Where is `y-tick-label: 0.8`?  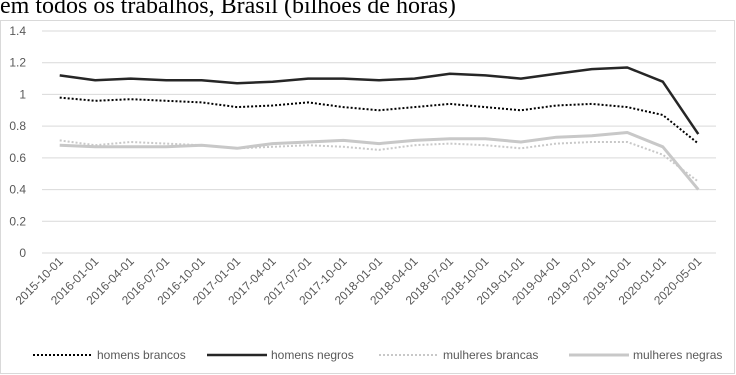 y-tick-label: 0.8 is located at coordinates (17, 126).